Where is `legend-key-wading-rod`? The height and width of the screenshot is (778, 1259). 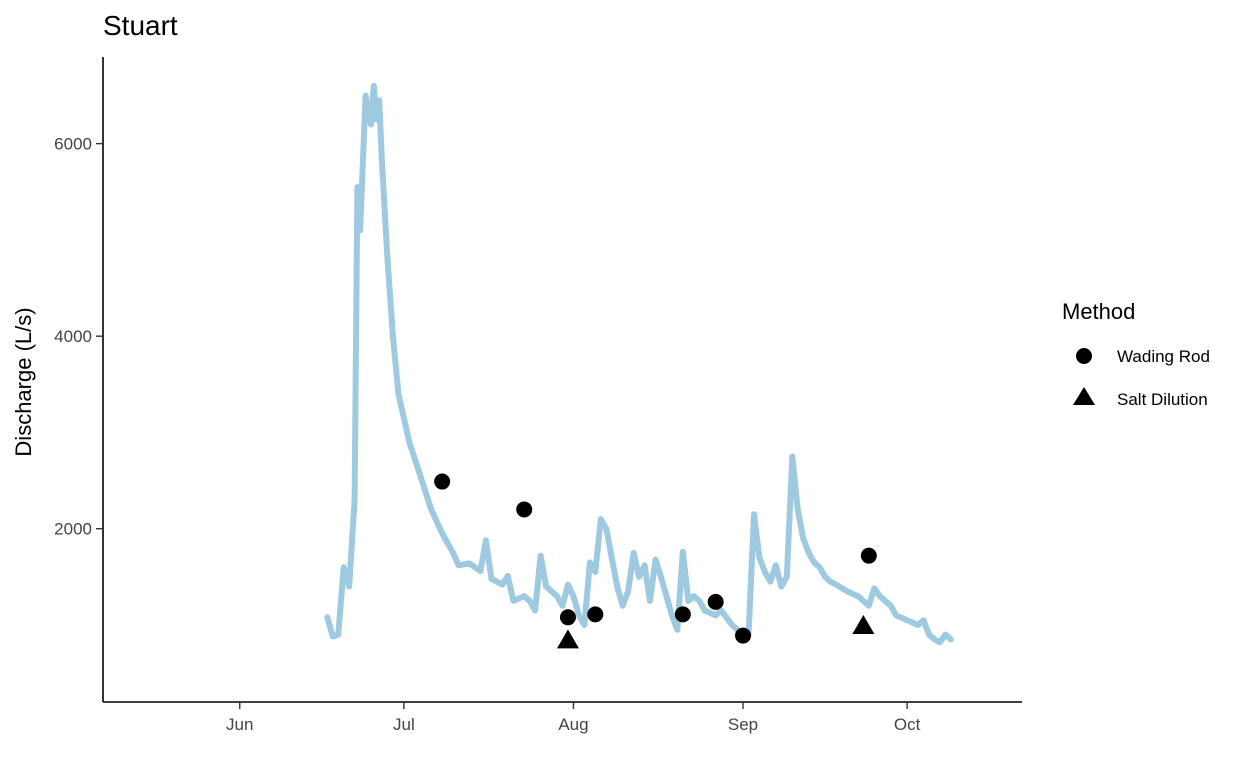
legend-key-wading-rod is located at coordinates (1084, 356).